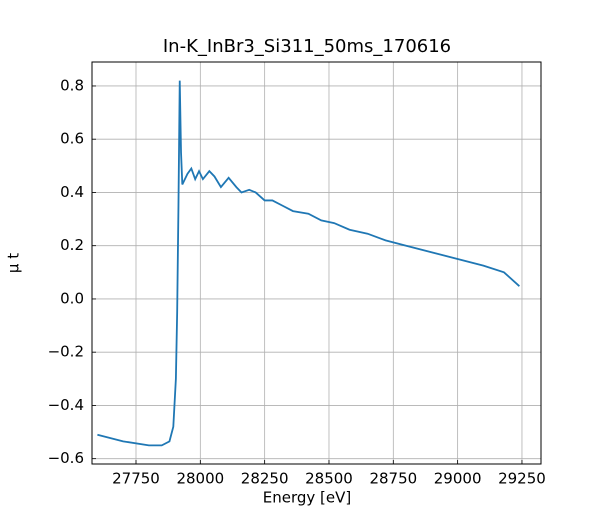  What do you see at coordinates (66, 352) in the screenshot?
I see `y-tick-label: −0.2` at bounding box center [66, 352].